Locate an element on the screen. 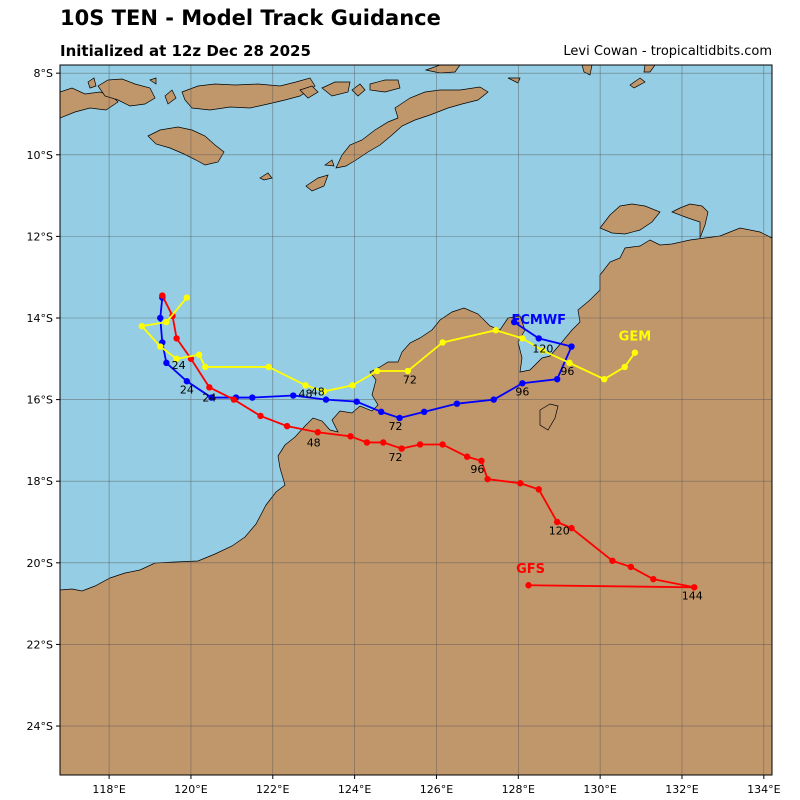 The height and width of the screenshot is (800, 800). lat-tick-label: 8°S is located at coordinates (43, 73).